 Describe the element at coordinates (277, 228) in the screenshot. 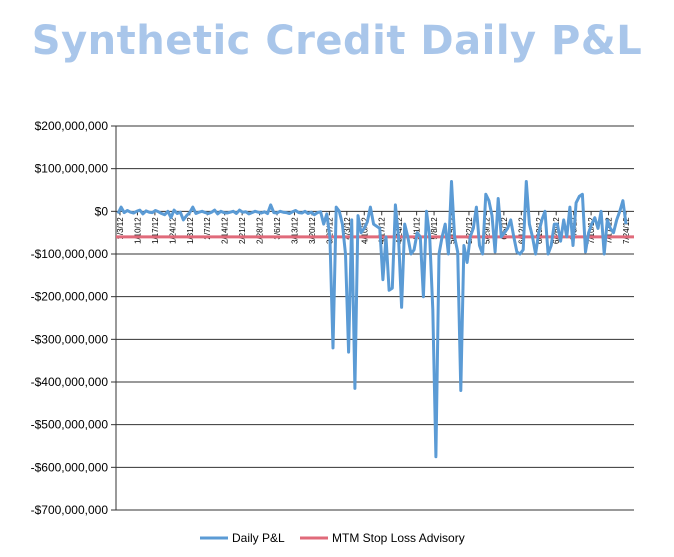

I see `x-tick-label: 3/6/12` at that location.